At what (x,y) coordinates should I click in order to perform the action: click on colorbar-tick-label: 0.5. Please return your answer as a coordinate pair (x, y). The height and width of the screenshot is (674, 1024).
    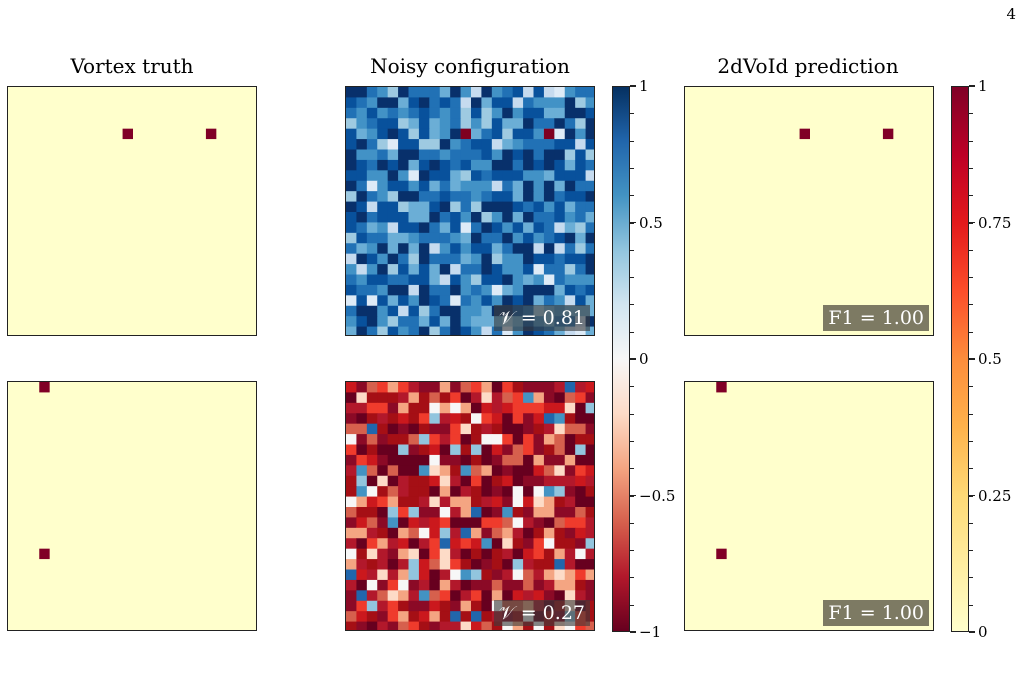
    Looking at the image, I should click on (990, 359).